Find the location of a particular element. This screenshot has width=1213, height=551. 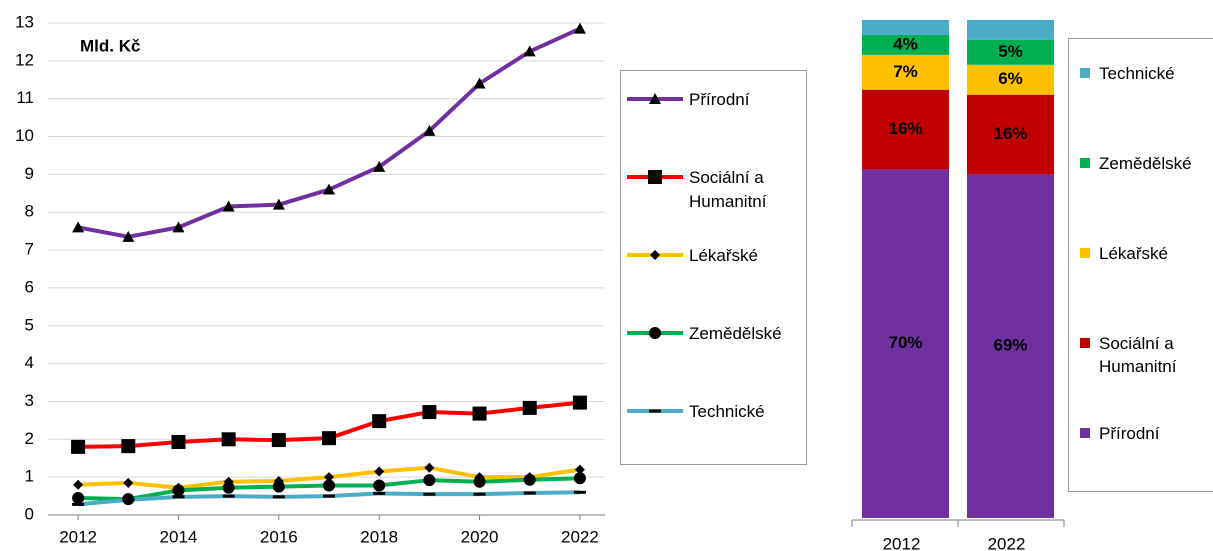

y-tick-label: 1 is located at coordinates (29, 476).